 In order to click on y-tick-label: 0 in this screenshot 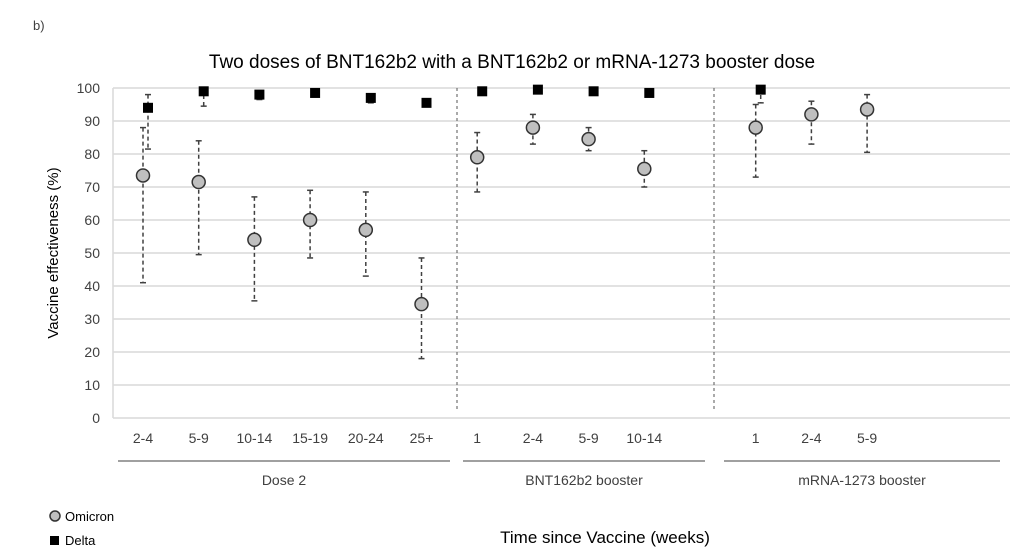, I will do `click(96, 418)`.